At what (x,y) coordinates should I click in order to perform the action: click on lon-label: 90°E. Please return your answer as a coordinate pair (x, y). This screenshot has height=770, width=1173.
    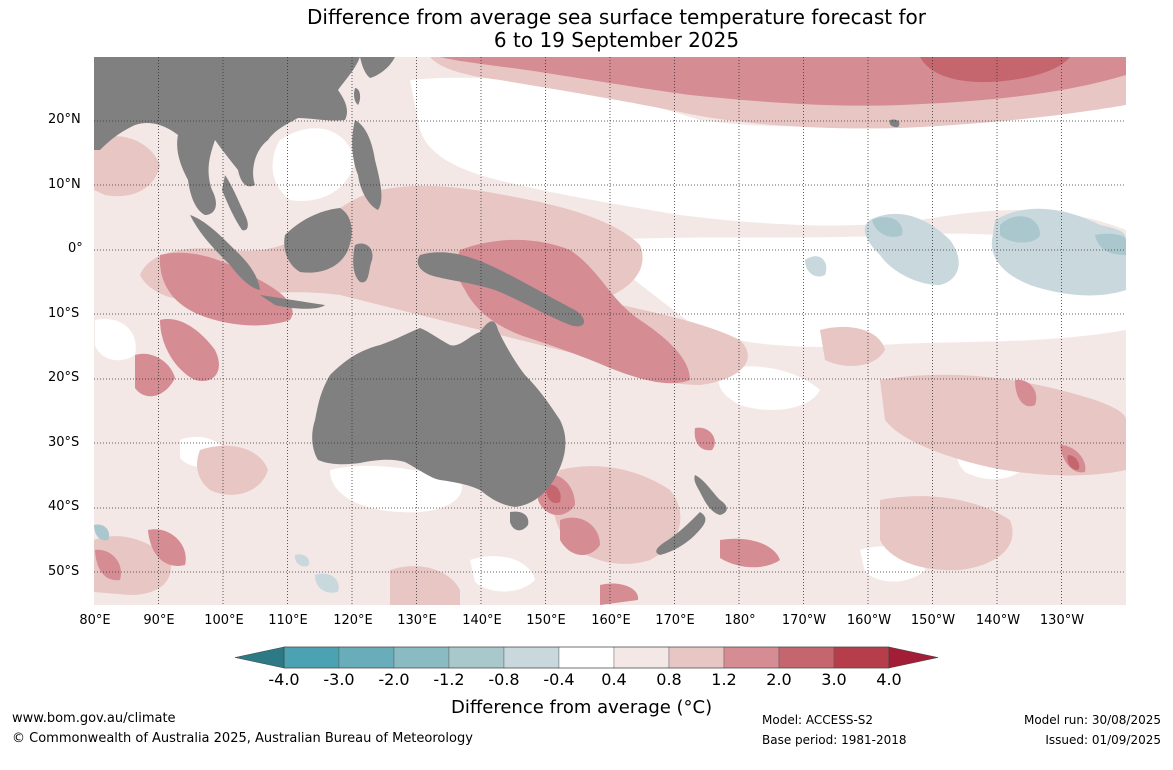
    Looking at the image, I should click on (159, 620).